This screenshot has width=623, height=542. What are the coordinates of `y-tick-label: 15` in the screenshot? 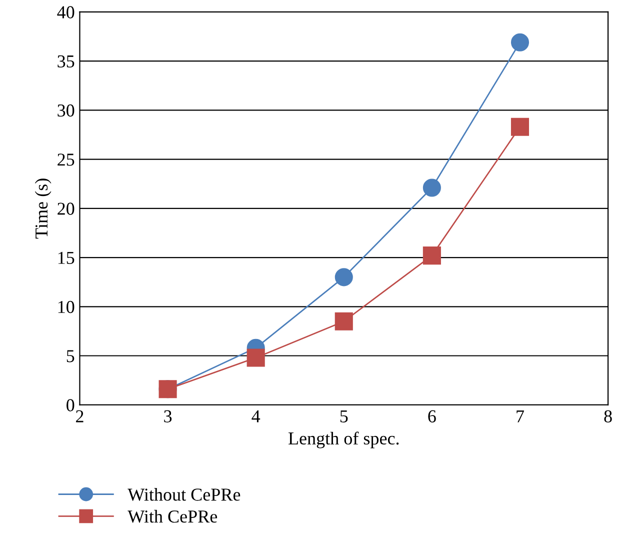 It's located at (66, 258).